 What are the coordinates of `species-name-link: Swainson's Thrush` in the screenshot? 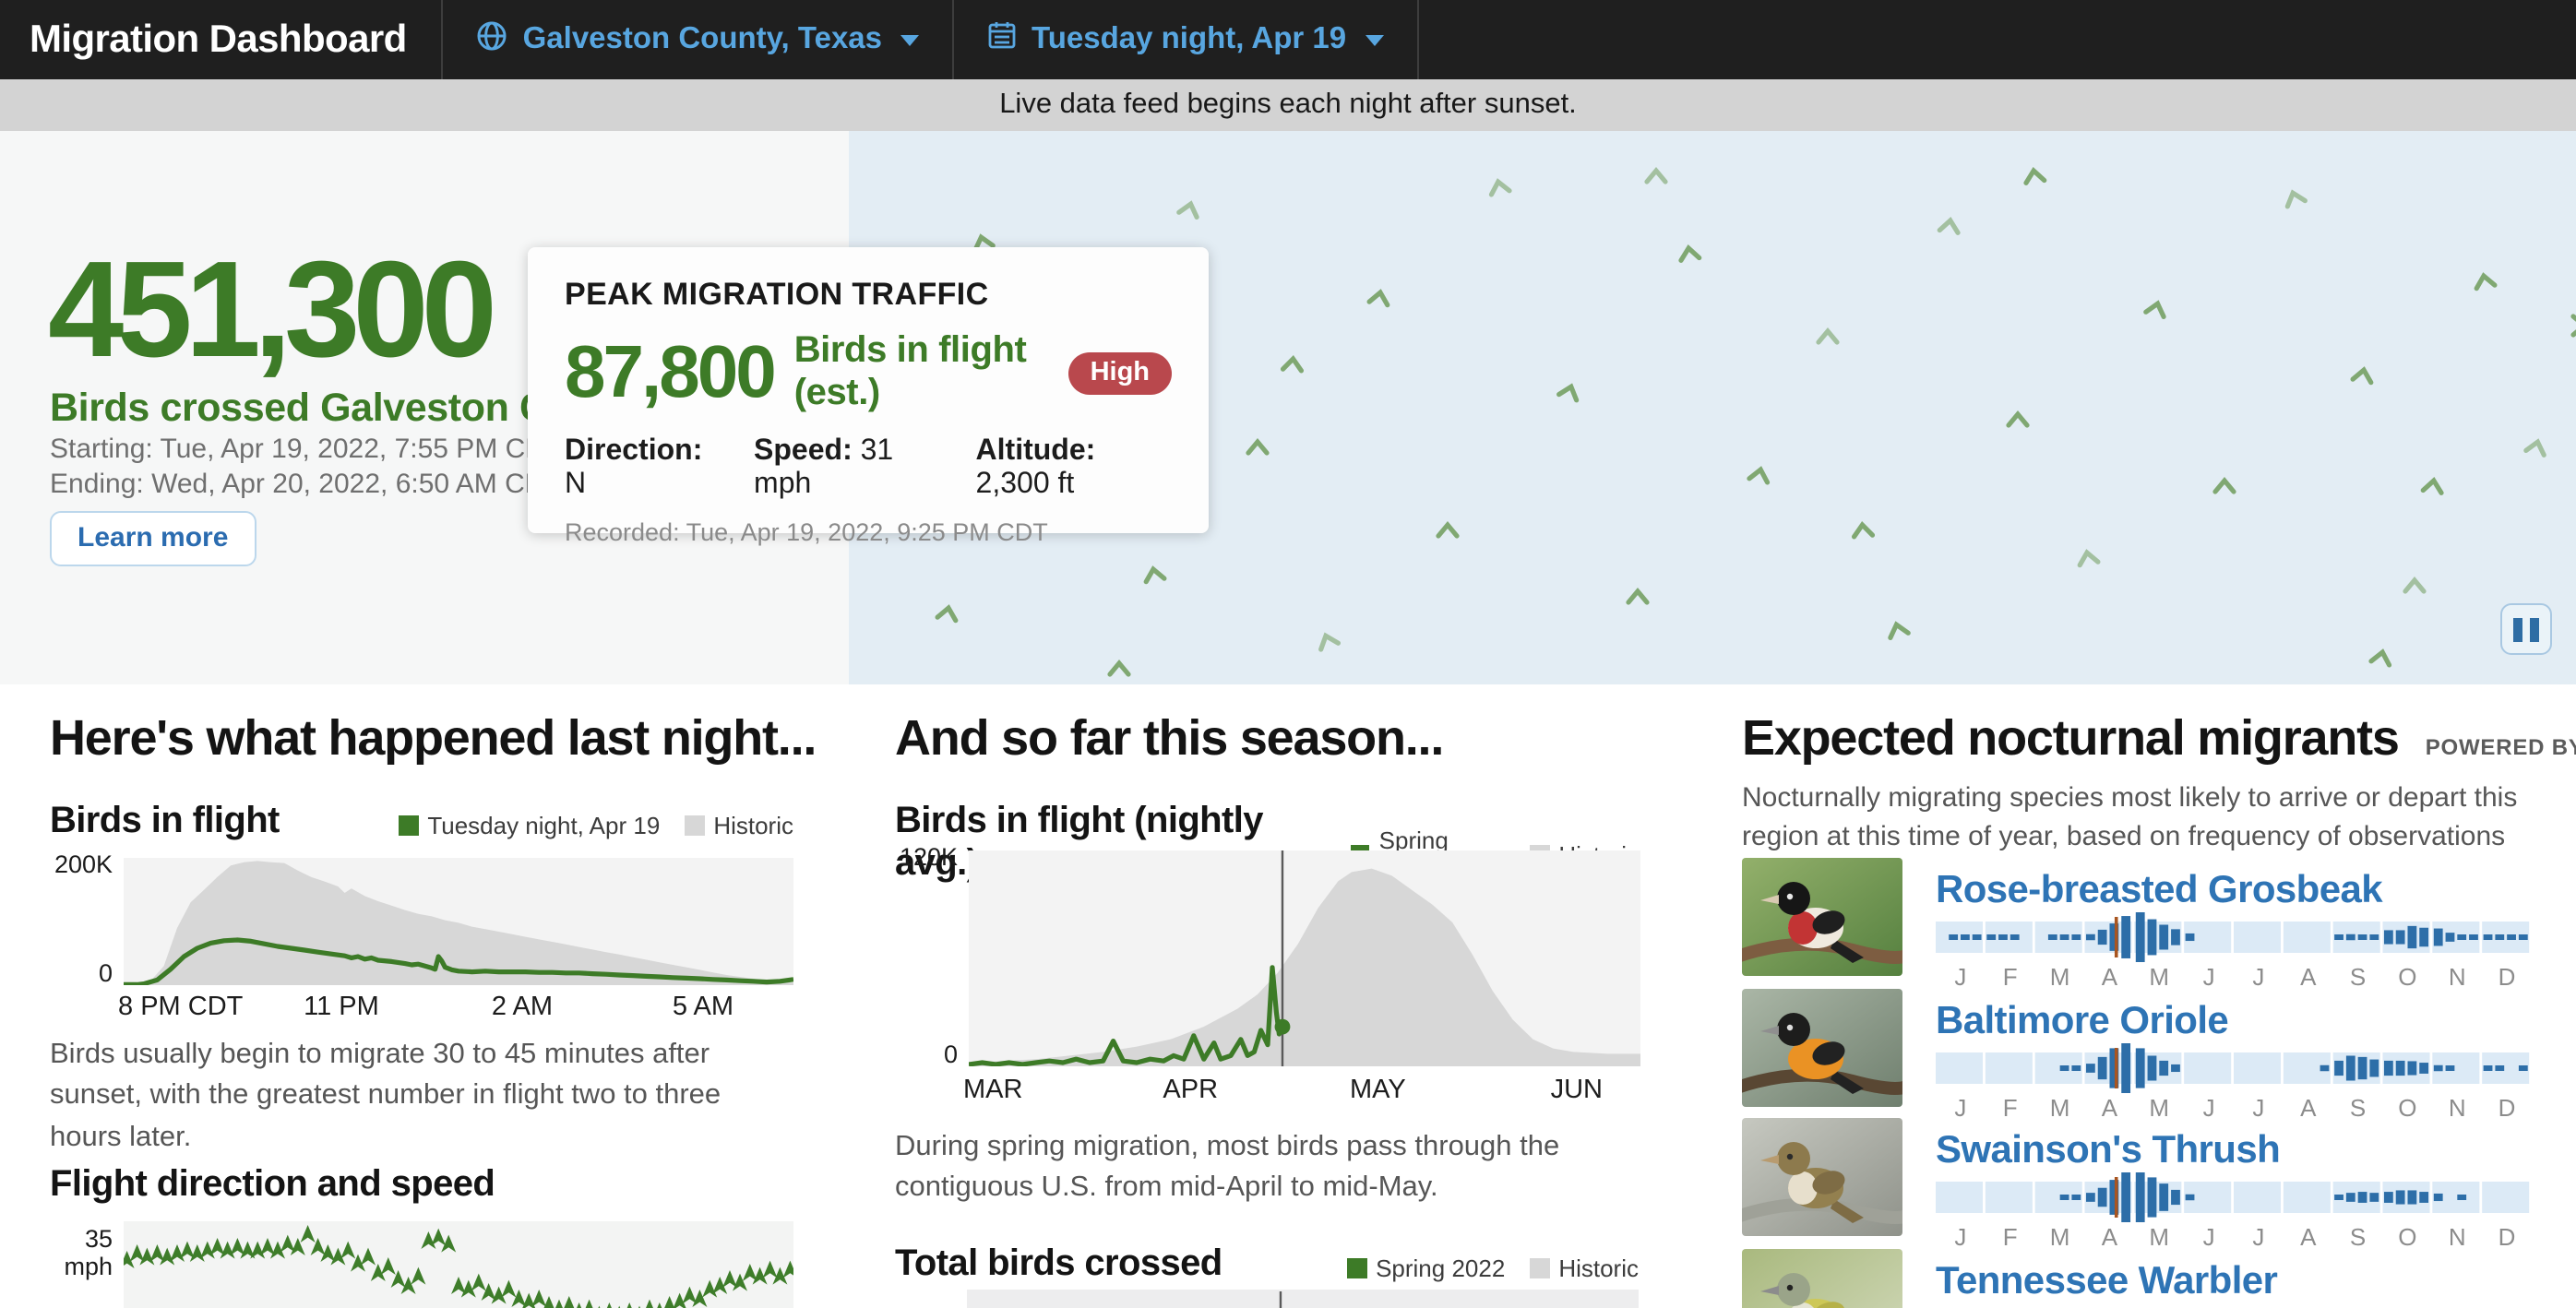 It's located at (2108, 1150).